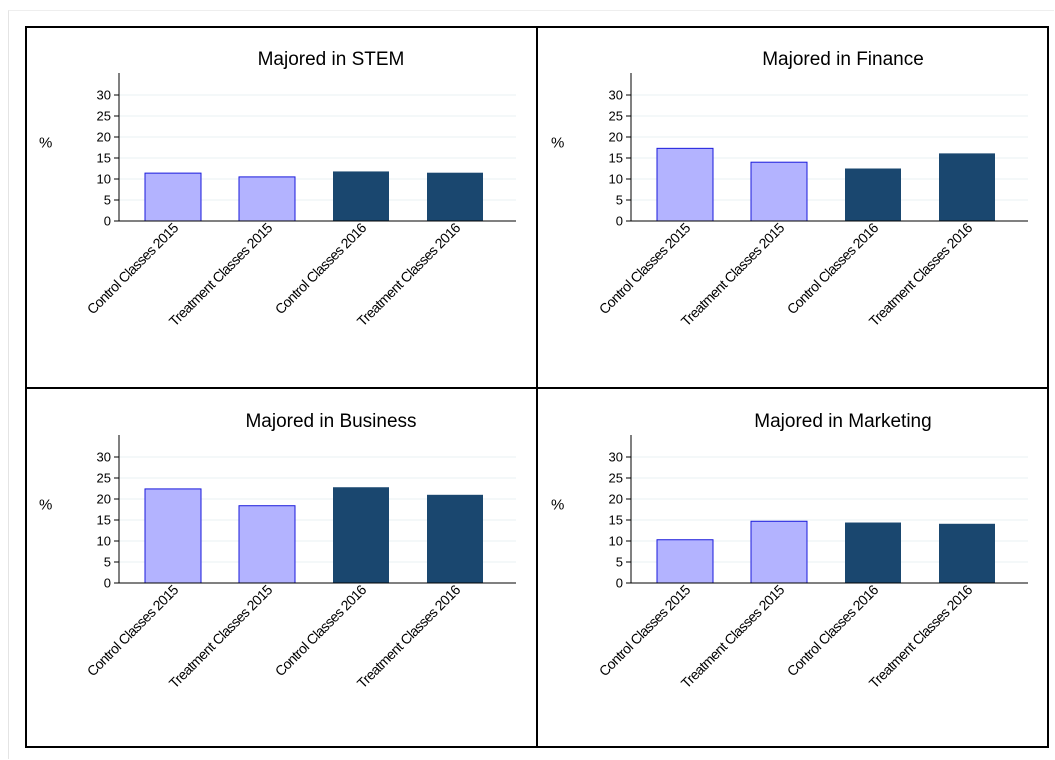 The image size is (1055, 760). I want to click on chart-title: Majored in Business, so click(330, 421).